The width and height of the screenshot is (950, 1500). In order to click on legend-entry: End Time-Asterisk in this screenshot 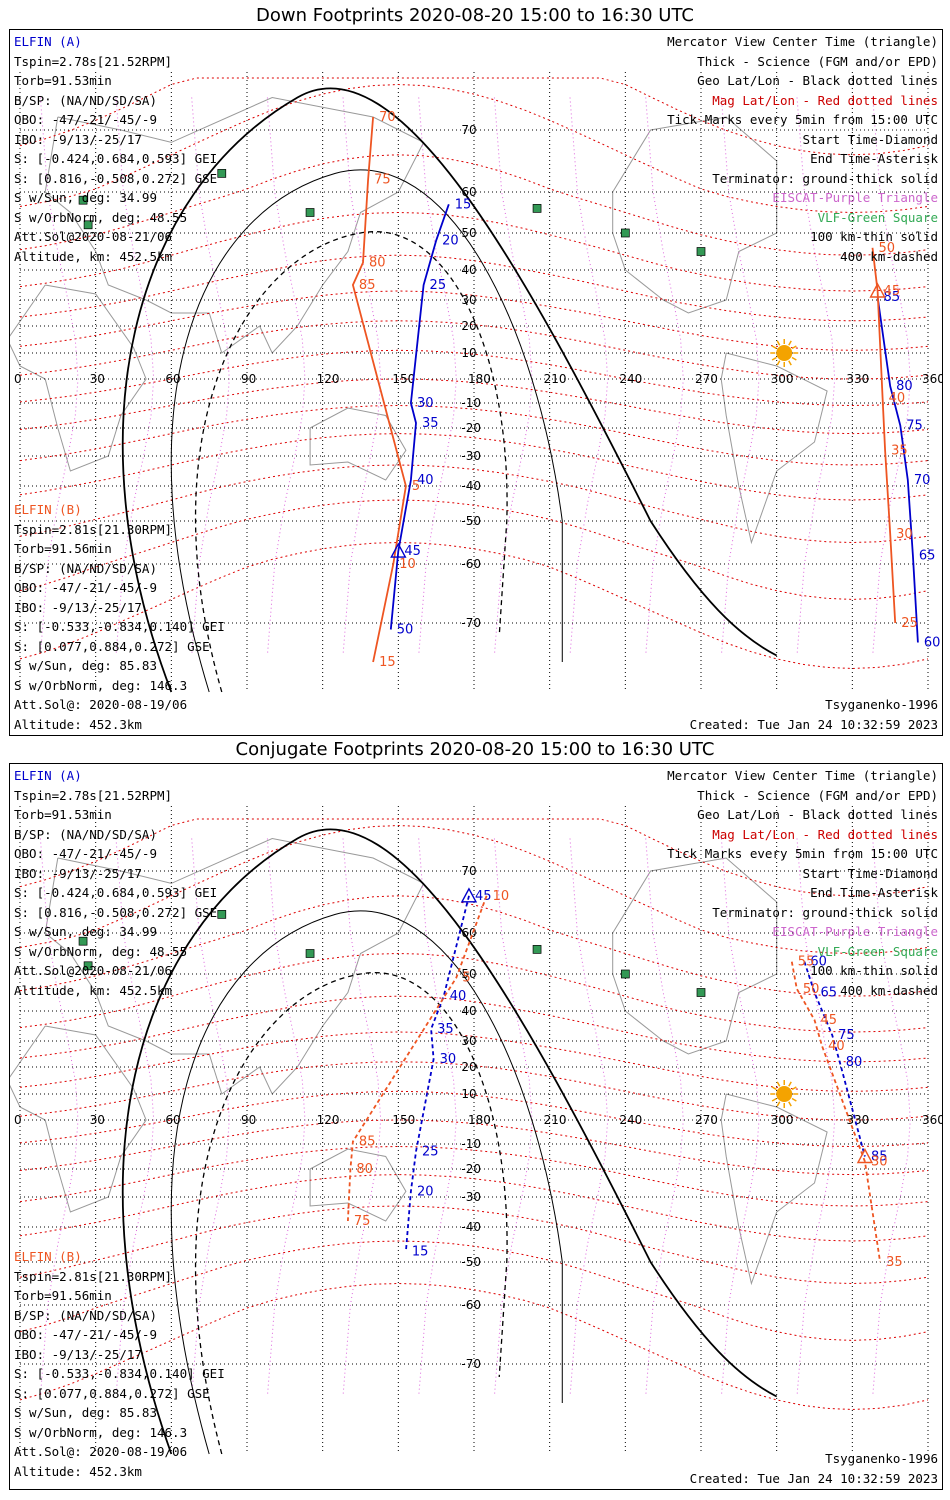, I will do `click(874, 892)`.